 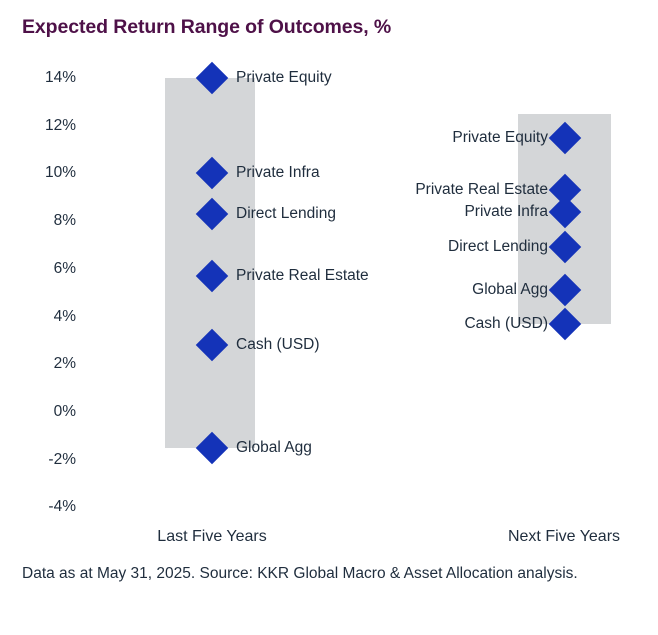 What do you see at coordinates (60, 173) in the screenshot?
I see `y-axis-tick-label: 10%` at bounding box center [60, 173].